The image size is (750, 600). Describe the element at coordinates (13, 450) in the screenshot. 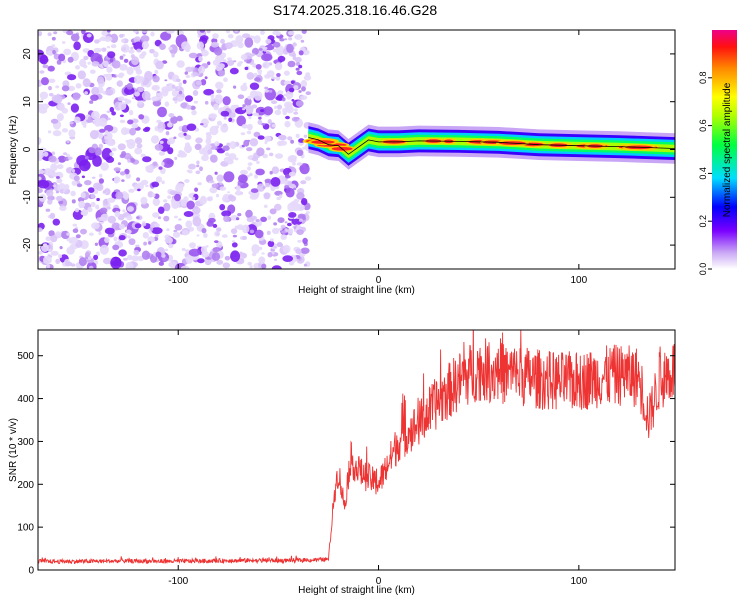

I see `snr-y-axis-label: SNR (10 * v/v)` at that location.